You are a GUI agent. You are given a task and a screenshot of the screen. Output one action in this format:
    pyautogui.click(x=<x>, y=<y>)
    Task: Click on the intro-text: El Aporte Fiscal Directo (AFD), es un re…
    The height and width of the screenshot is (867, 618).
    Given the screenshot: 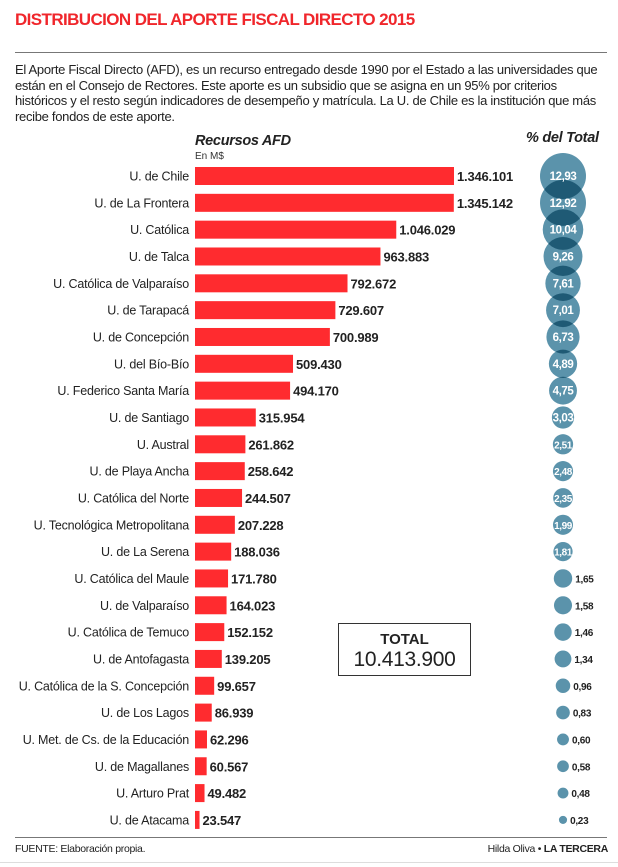 What is the action you would take?
    pyautogui.click(x=306, y=93)
    